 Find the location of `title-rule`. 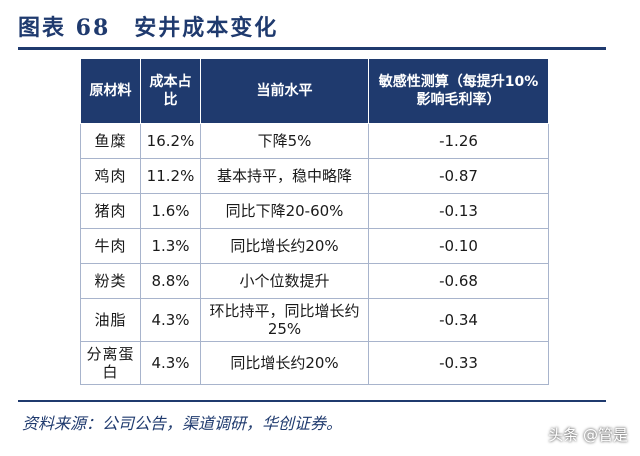

title-rule is located at coordinates (312, 48).